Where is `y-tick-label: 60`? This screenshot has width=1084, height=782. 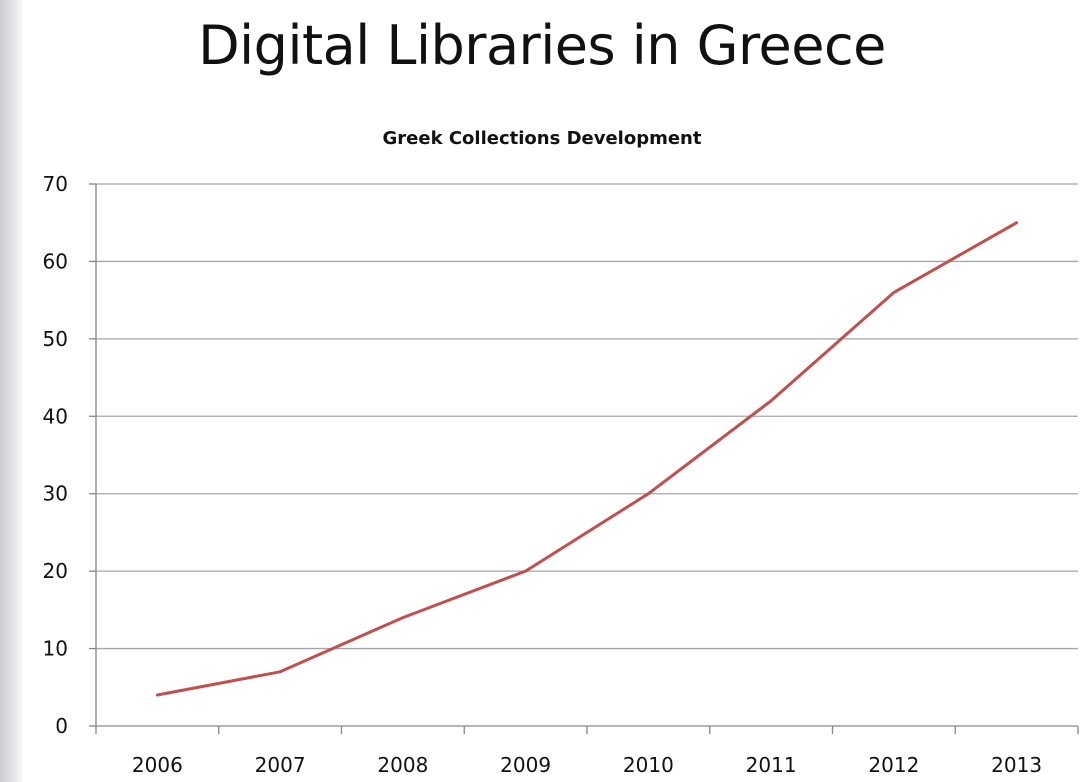
y-tick-label: 60 is located at coordinates (55, 261).